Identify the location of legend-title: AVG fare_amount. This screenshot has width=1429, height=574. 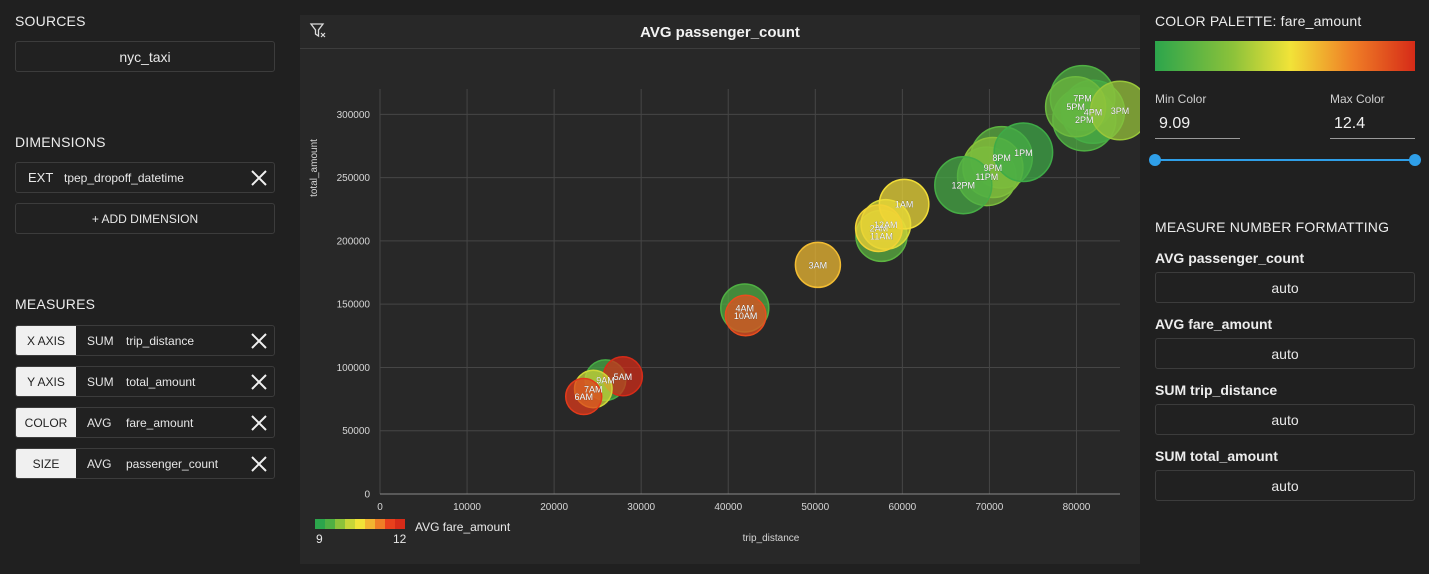
(463, 527).